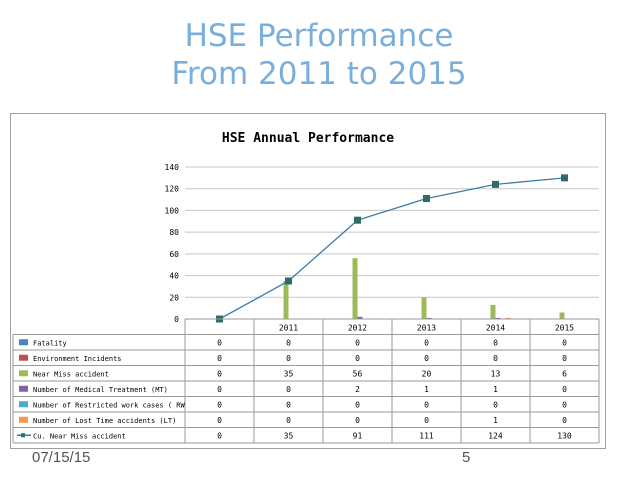  What do you see at coordinates (308, 138) in the screenshot?
I see `chart-title: HSE Annual Performance` at bounding box center [308, 138].